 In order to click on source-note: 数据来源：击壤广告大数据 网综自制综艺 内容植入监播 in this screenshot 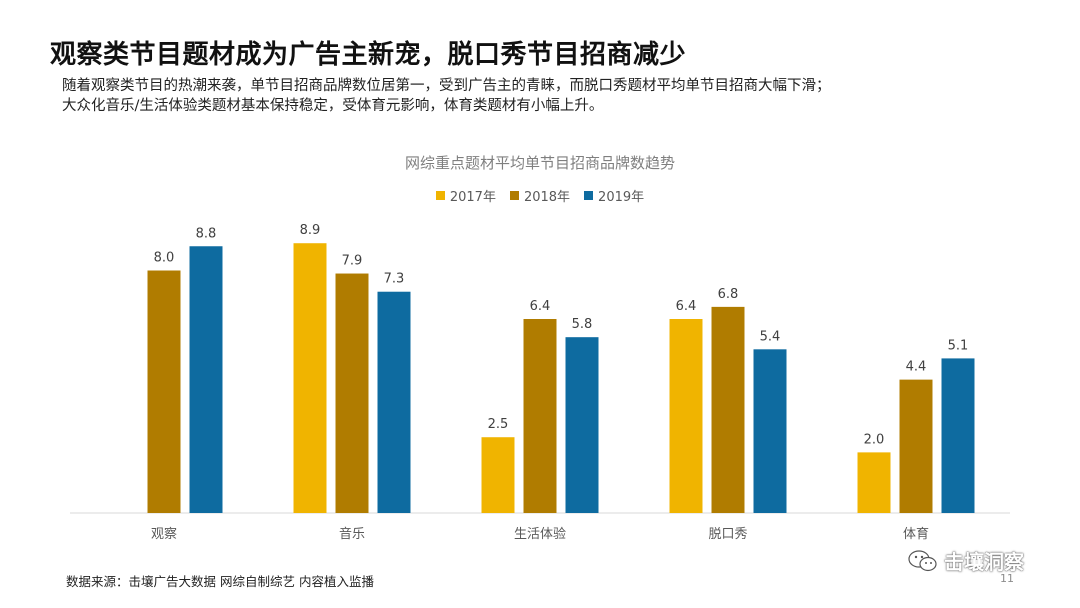, I will do `click(220, 581)`.